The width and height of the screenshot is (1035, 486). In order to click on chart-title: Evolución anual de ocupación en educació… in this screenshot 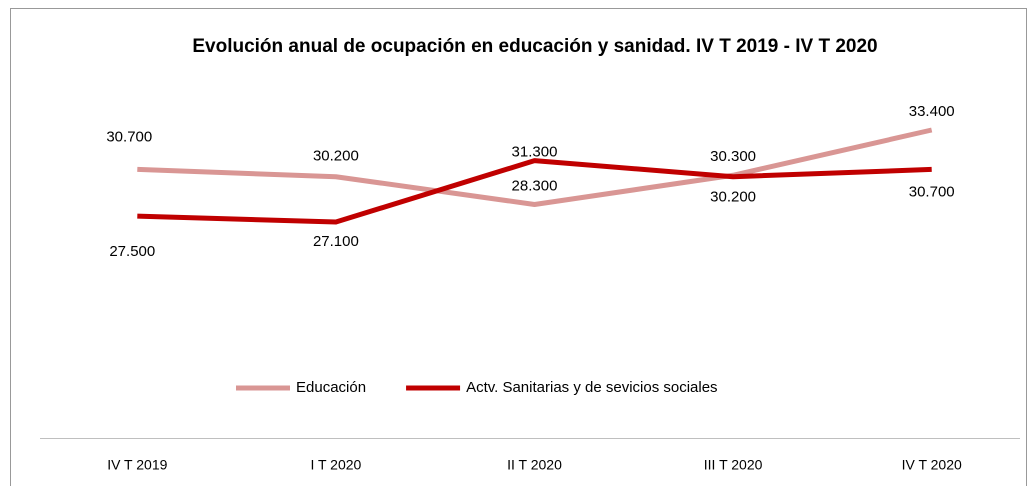, I will do `click(534, 46)`.